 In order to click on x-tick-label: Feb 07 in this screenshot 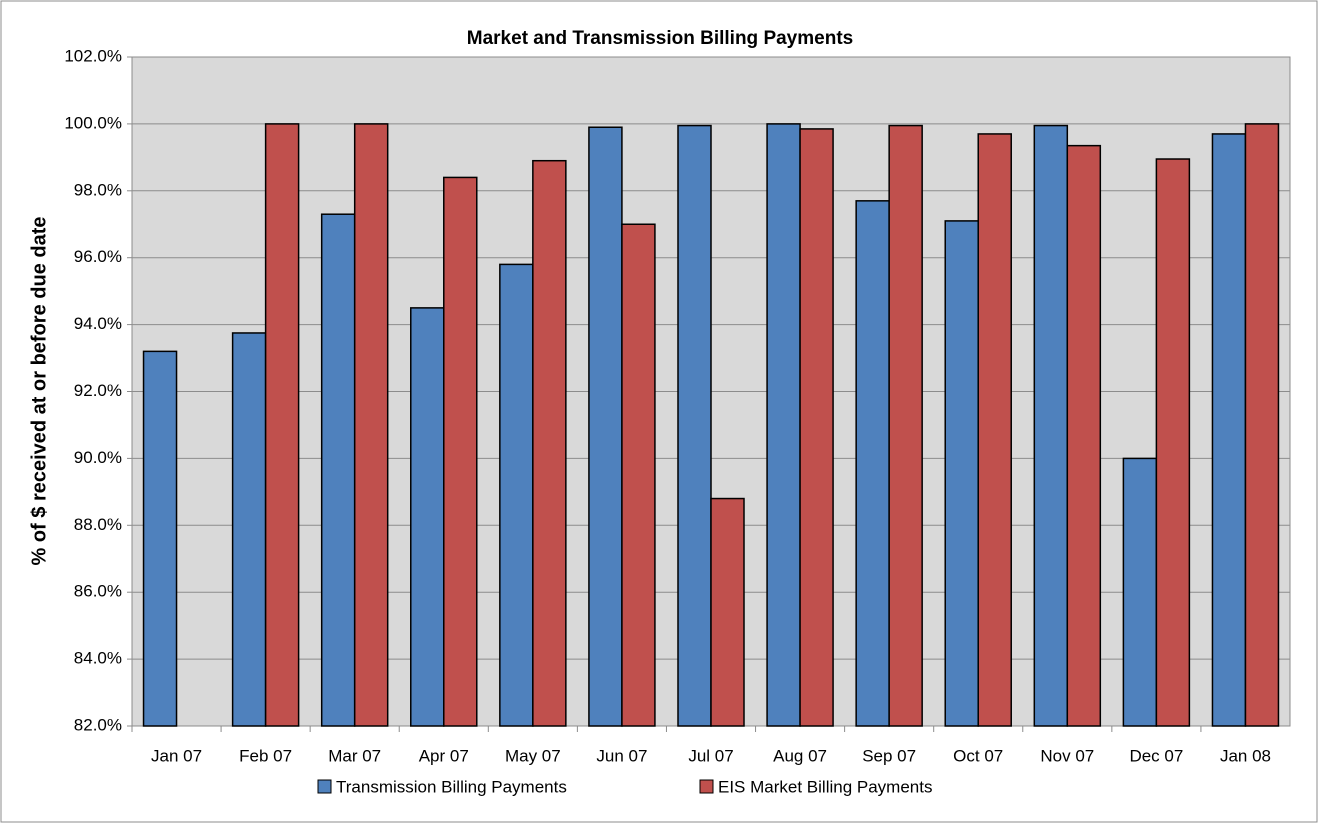, I will do `click(265, 755)`.